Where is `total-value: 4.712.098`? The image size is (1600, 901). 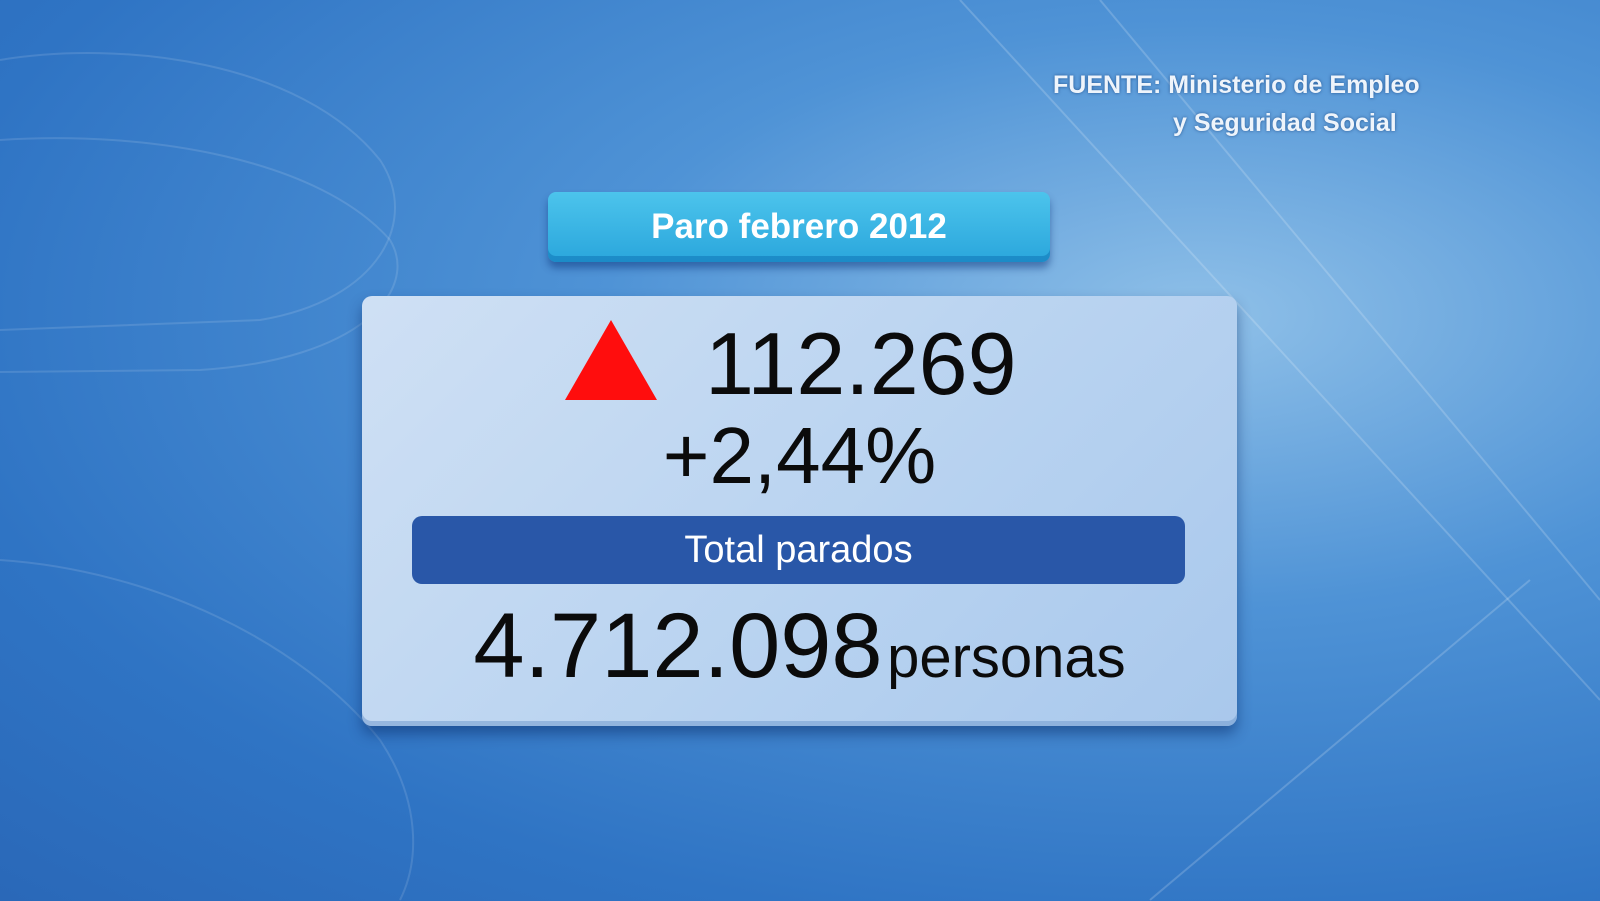
total-value: 4.712.098 is located at coordinates (678, 646).